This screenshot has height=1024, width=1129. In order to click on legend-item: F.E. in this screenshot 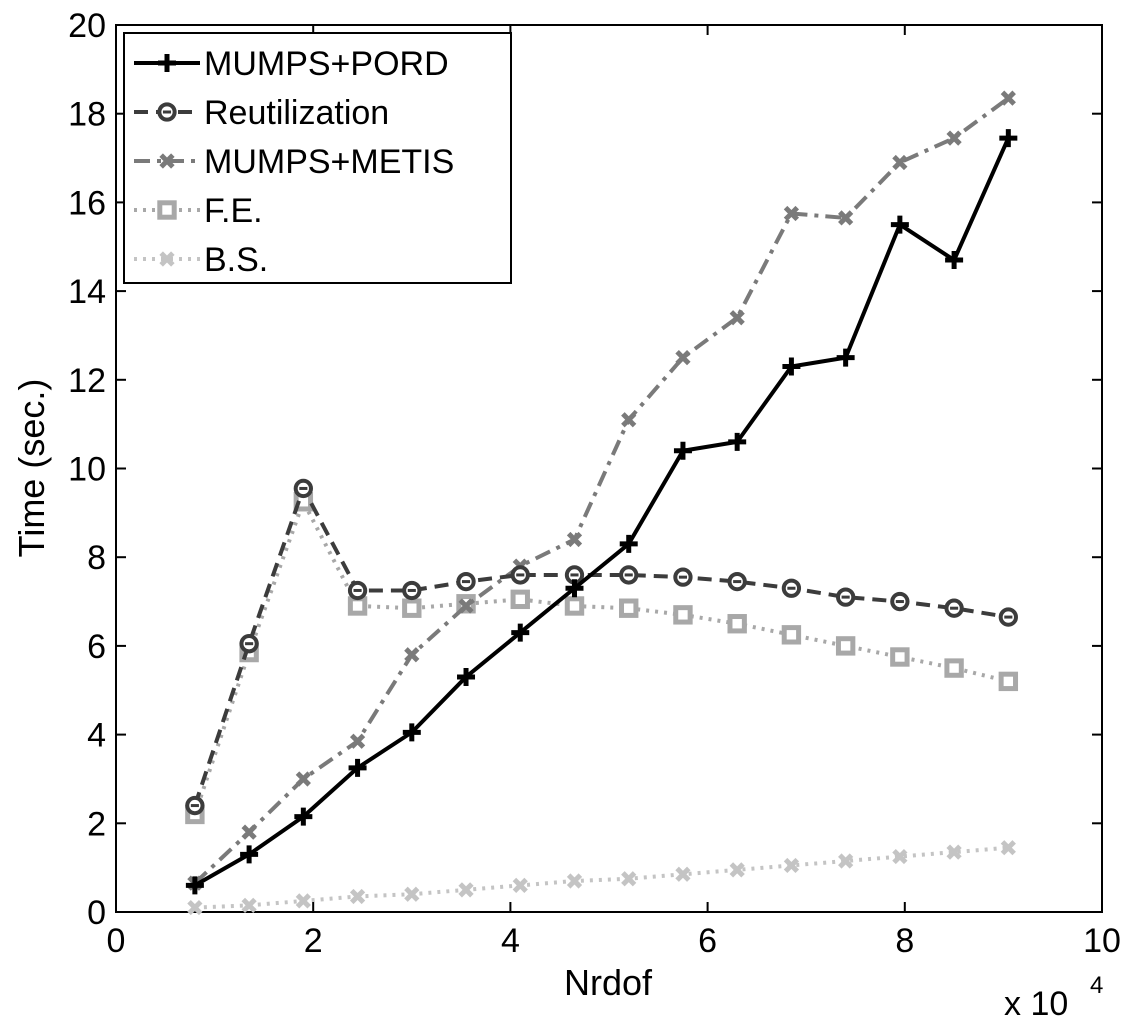, I will do `click(198, 211)`.